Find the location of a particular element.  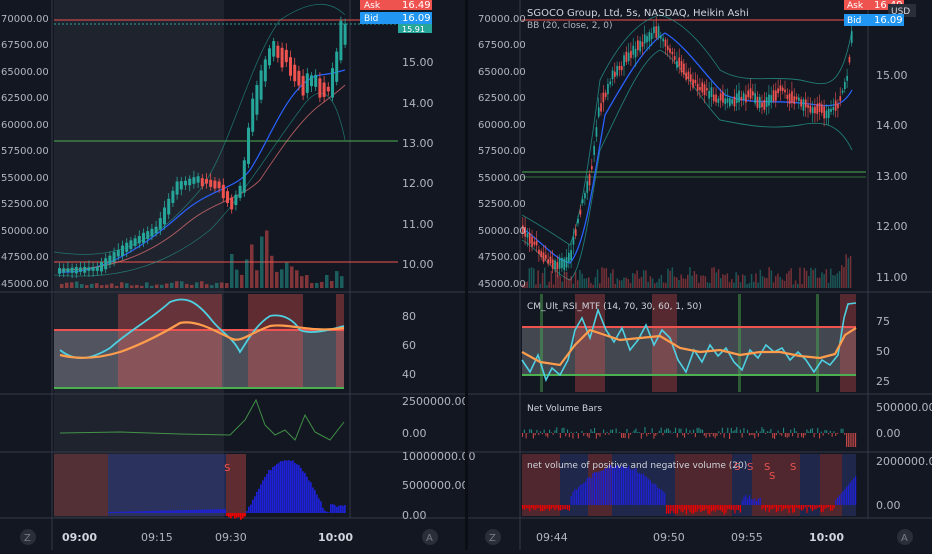

bb-indicator-label: BB (20, close, 2, 0) is located at coordinates (569, 26).